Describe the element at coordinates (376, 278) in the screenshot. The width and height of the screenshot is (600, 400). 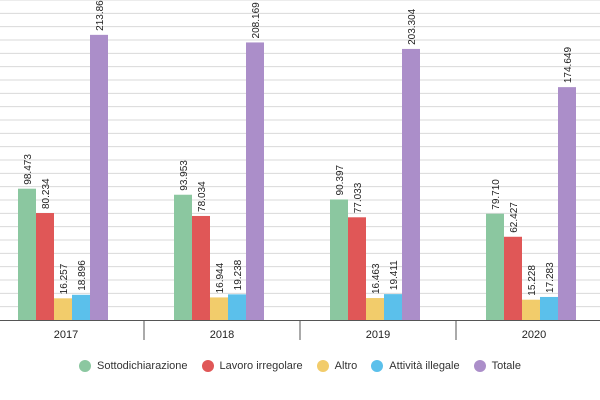
I see `data-label-altro-2019: 16.463` at that location.